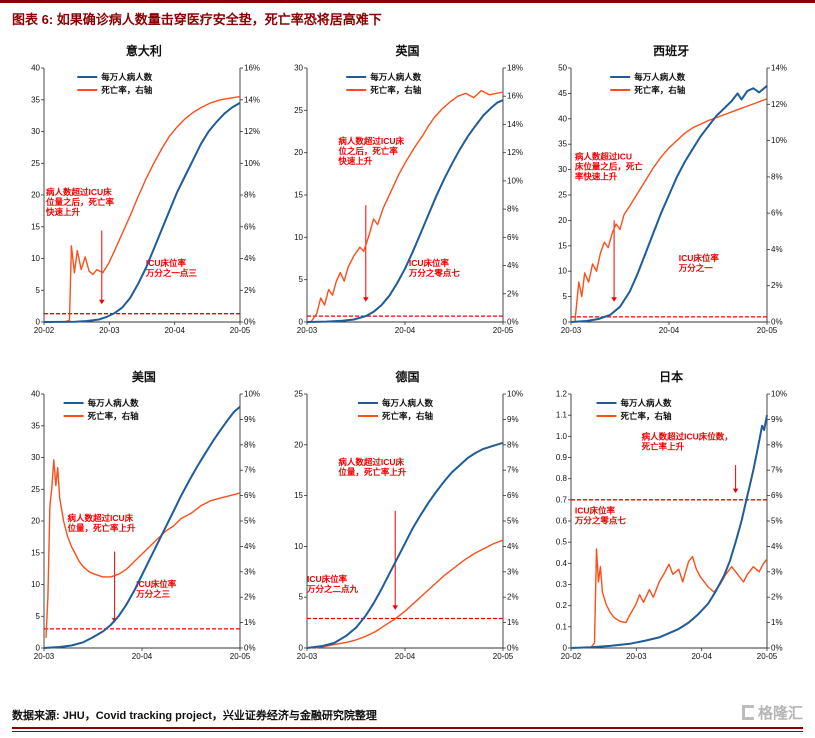 This screenshot has width=815, height=738. What do you see at coordinates (571, 656) in the screenshot?
I see `svg-text: 20-02` at bounding box center [571, 656].